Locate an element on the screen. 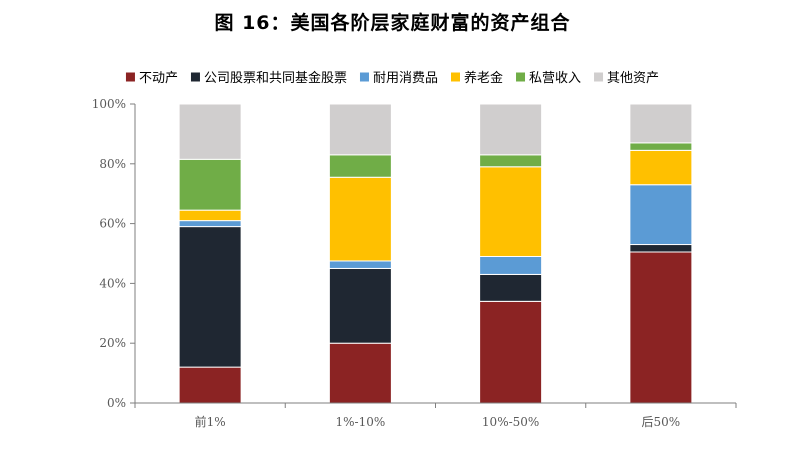  x-tick-label: 后50% is located at coordinates (661, 422).